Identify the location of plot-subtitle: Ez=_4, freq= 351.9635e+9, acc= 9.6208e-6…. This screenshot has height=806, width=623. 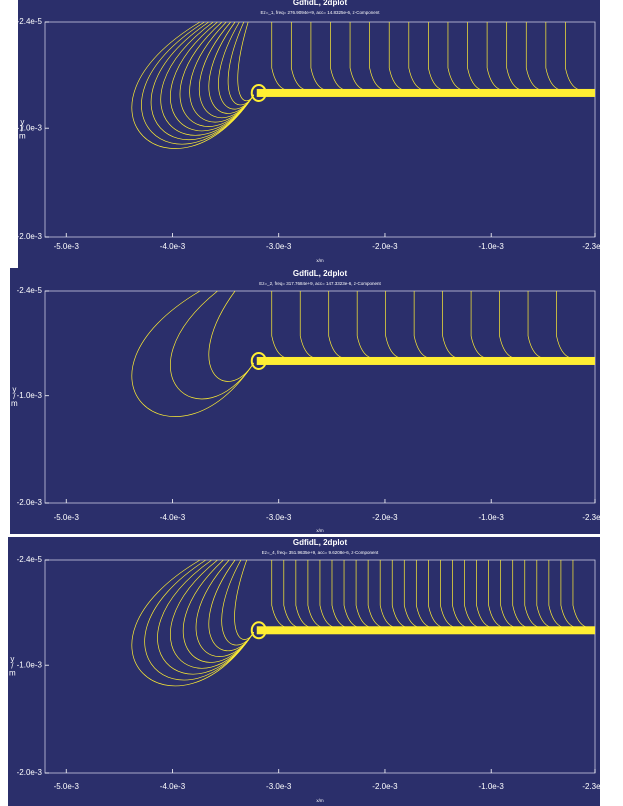
(320, 552).